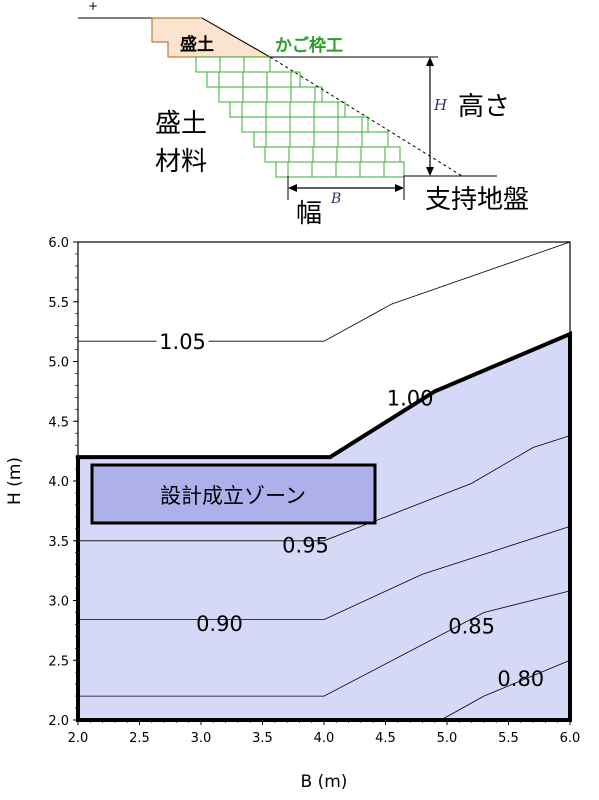 The image size is (599, 800). I want to click on width-arrow-right-head, so click(399, 188).